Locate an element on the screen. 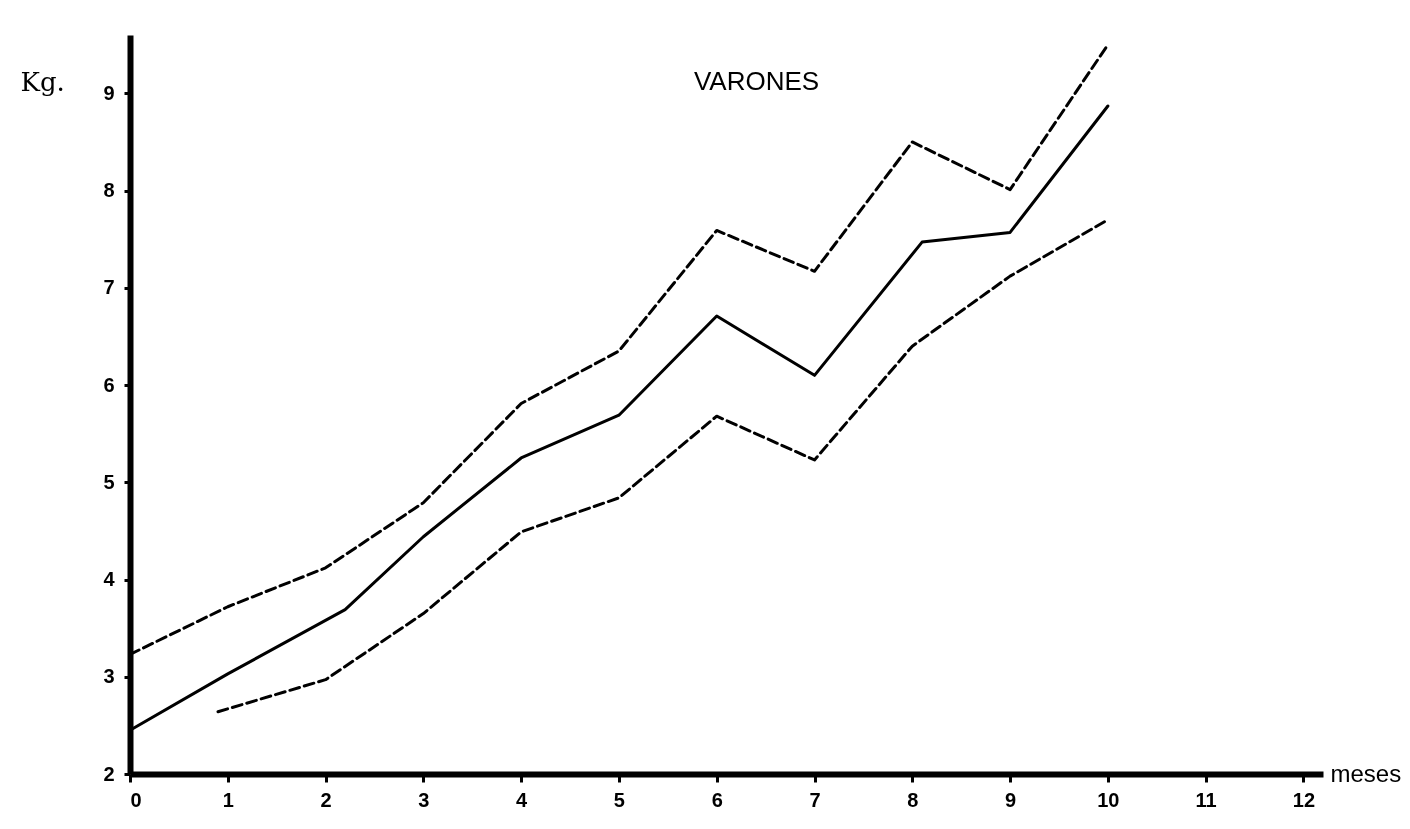 The width and height of the screenshot is (1410, 829). x-tick-label: 8 is located at coordinates (913, 799).